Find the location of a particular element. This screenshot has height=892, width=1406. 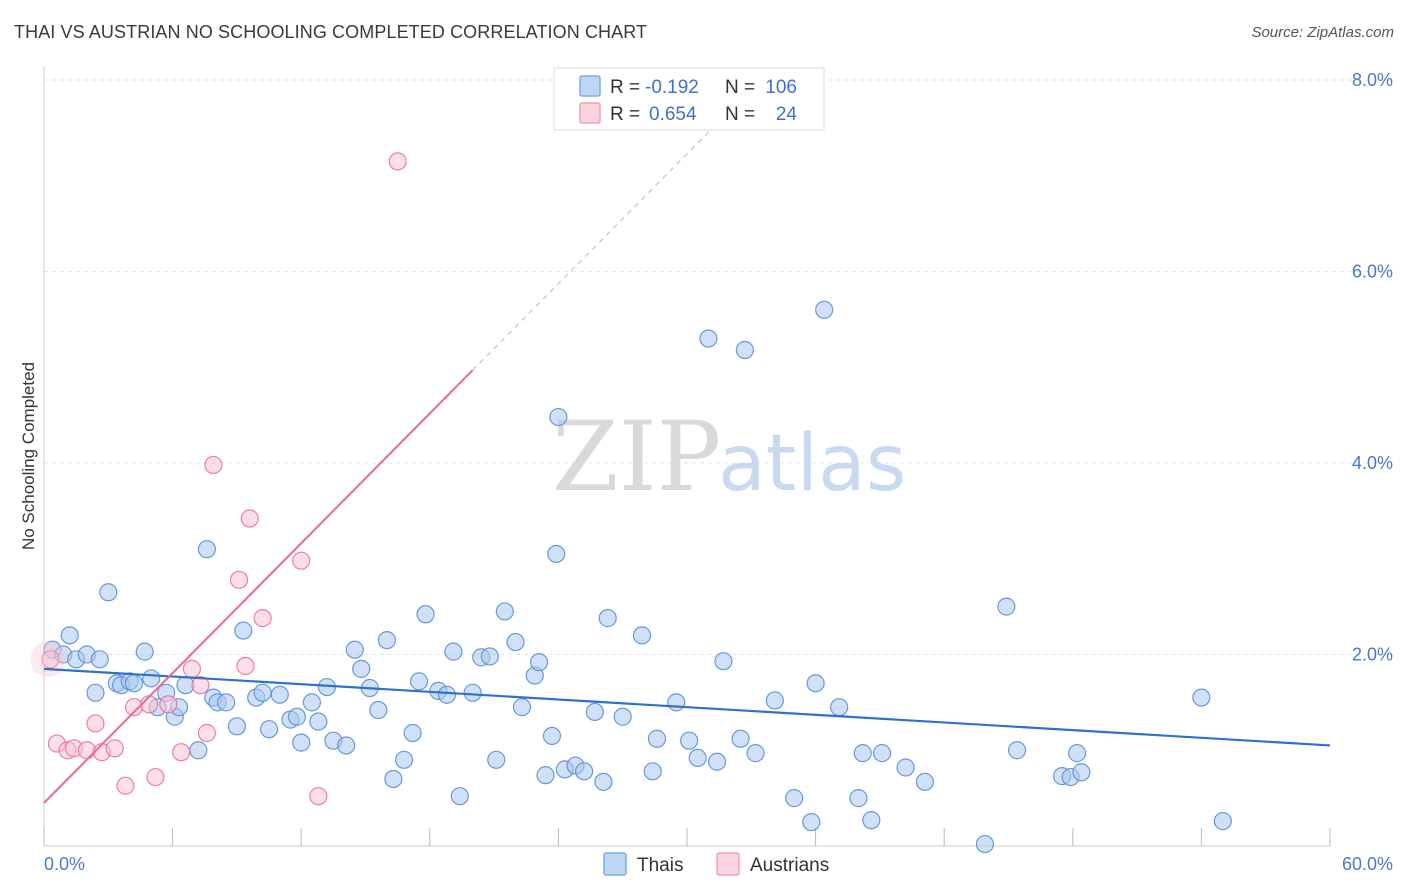

bottom-legend-label-austrians: Austrians is located at coordinates (789, 865).